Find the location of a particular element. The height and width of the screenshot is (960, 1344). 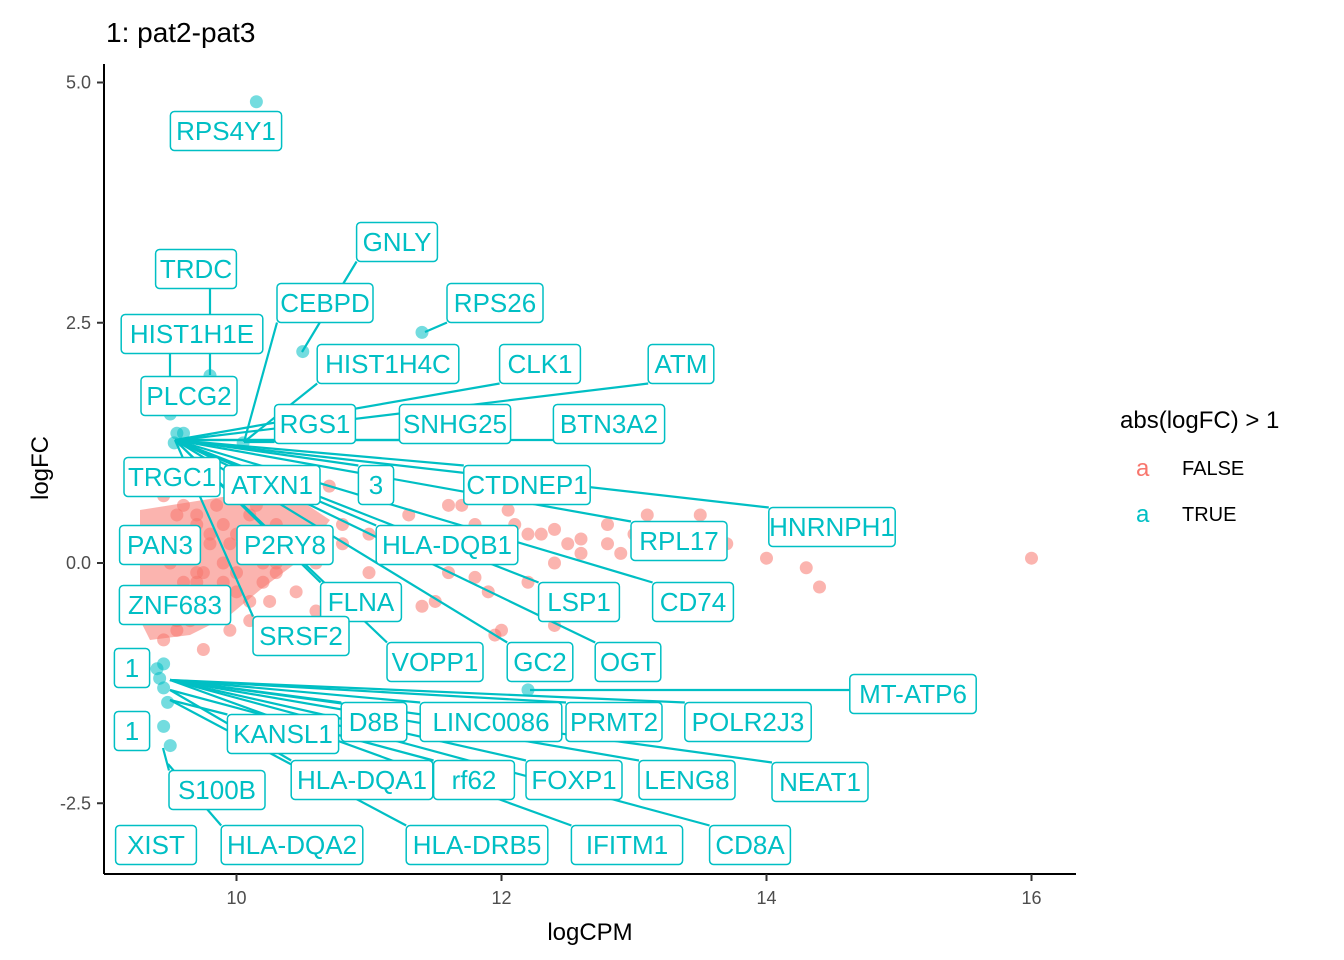

gene-label-text: LSP1 is located at coordinates (579, 602).